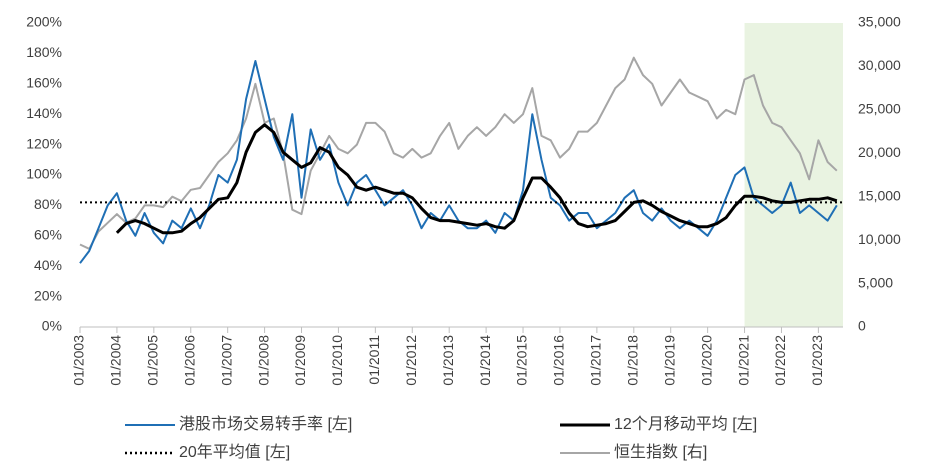 The height and width of the screenshot is (472, 931). What do you see at coordinates (875, 282) in the screenshot?
I see `y2-tick-label: 5,000` at bounding box center [875, 282].